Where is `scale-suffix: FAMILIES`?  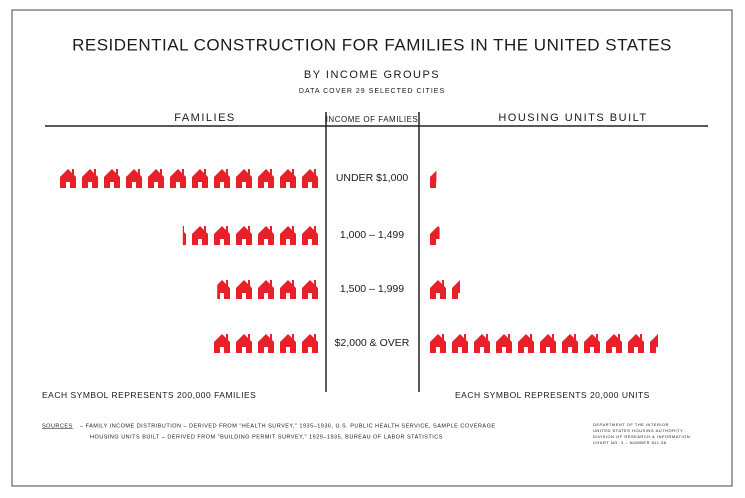 scale-suffix: FAMILIES is located at coordinates (235, 395).